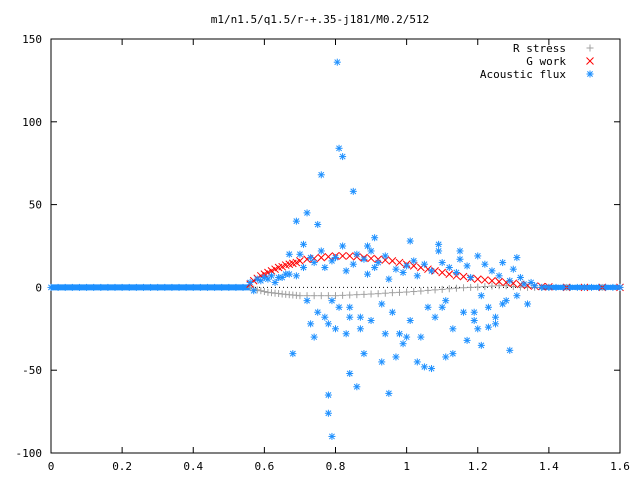 Image resolution: width=640 pixels, height=485 pixels. What do you see at coordinates (546, 61) in the screenshot?
I see `legend-label-g-work: G work` at bounding box center [546, 61].